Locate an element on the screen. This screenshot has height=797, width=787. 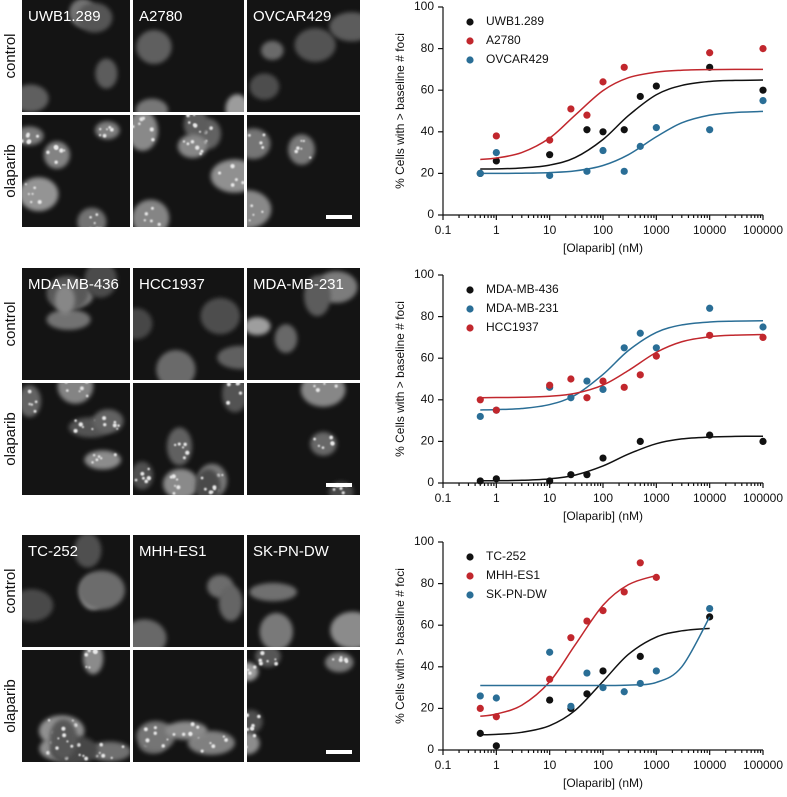
micrograph: MDA-MB-436 is located at coordinates (76, 324).